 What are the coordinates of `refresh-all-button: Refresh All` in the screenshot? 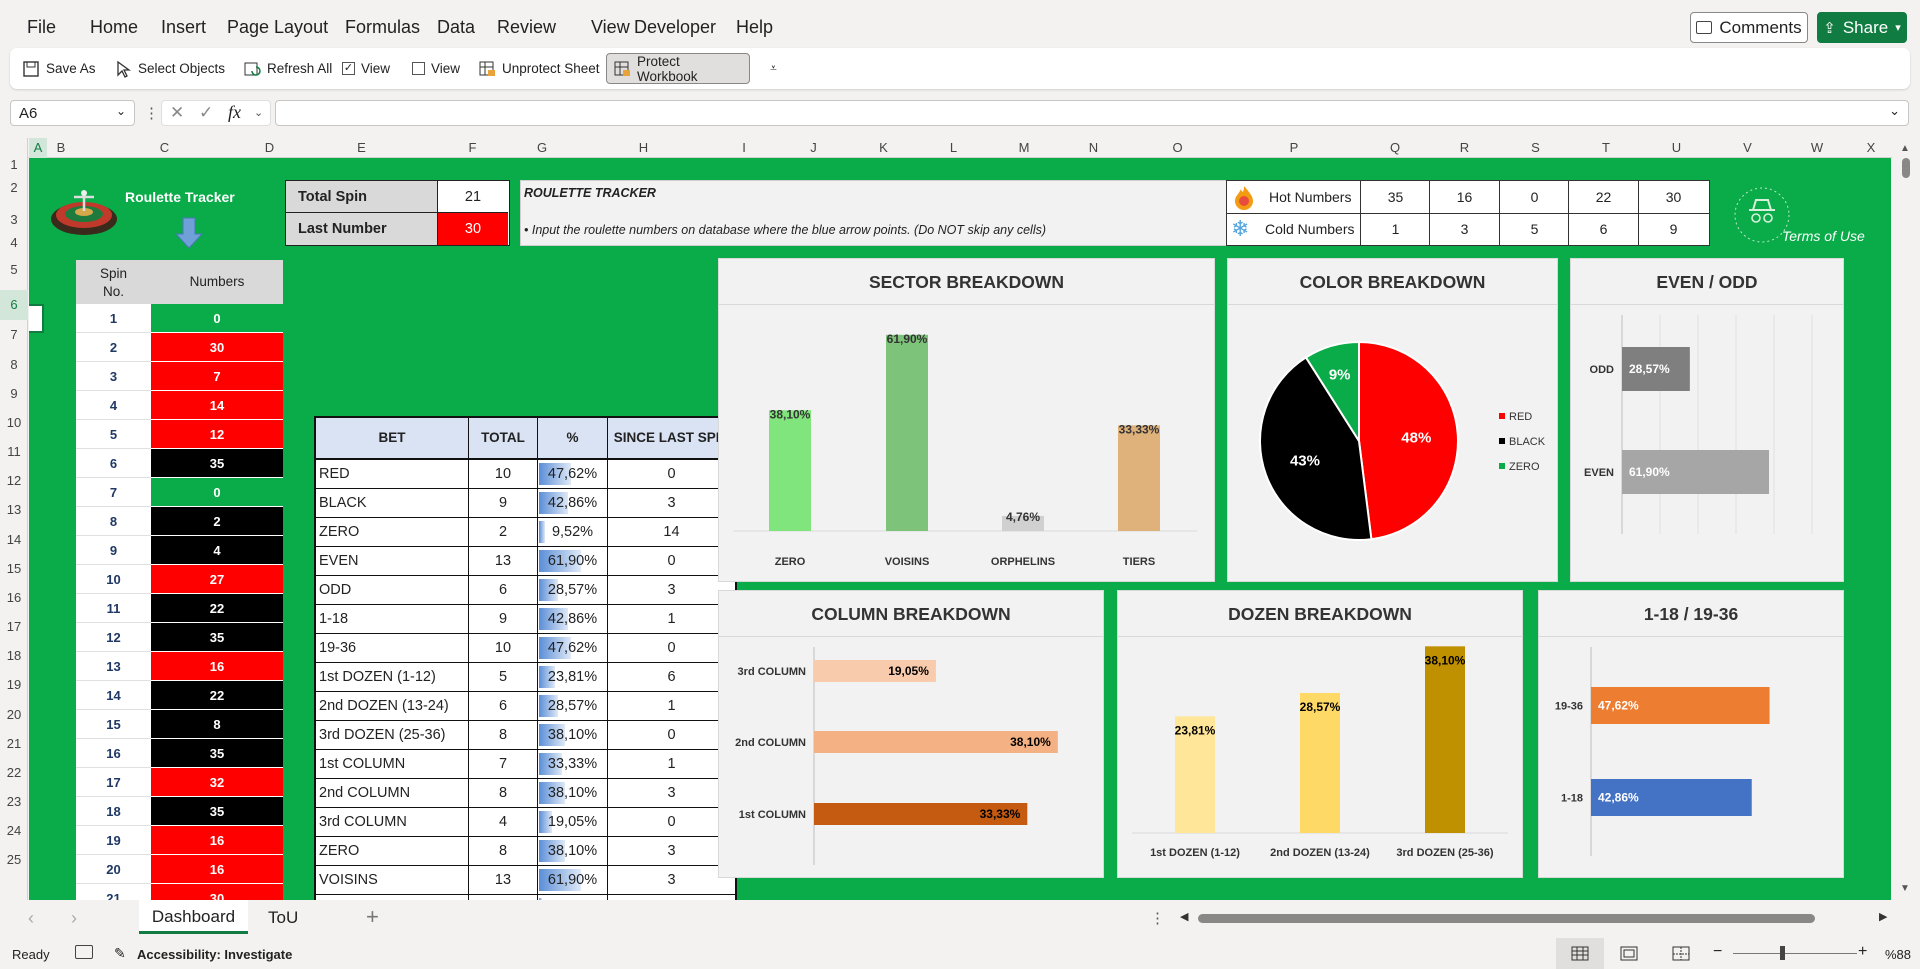 It's located at (287, 68).